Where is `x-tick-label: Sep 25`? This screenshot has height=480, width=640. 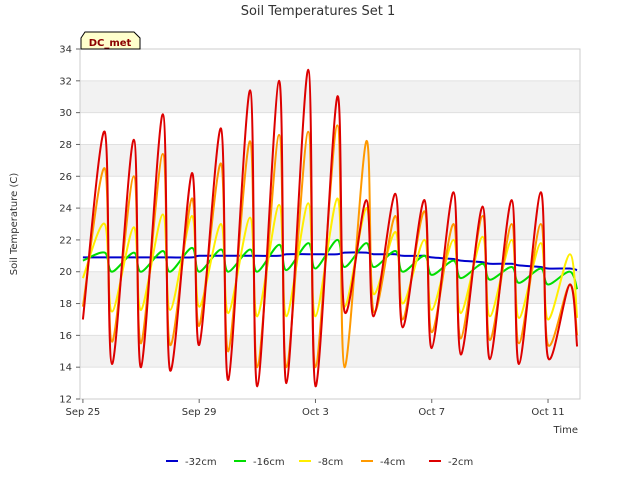 x-tick-label: Sep 25 is located at coordinates (83, 412).